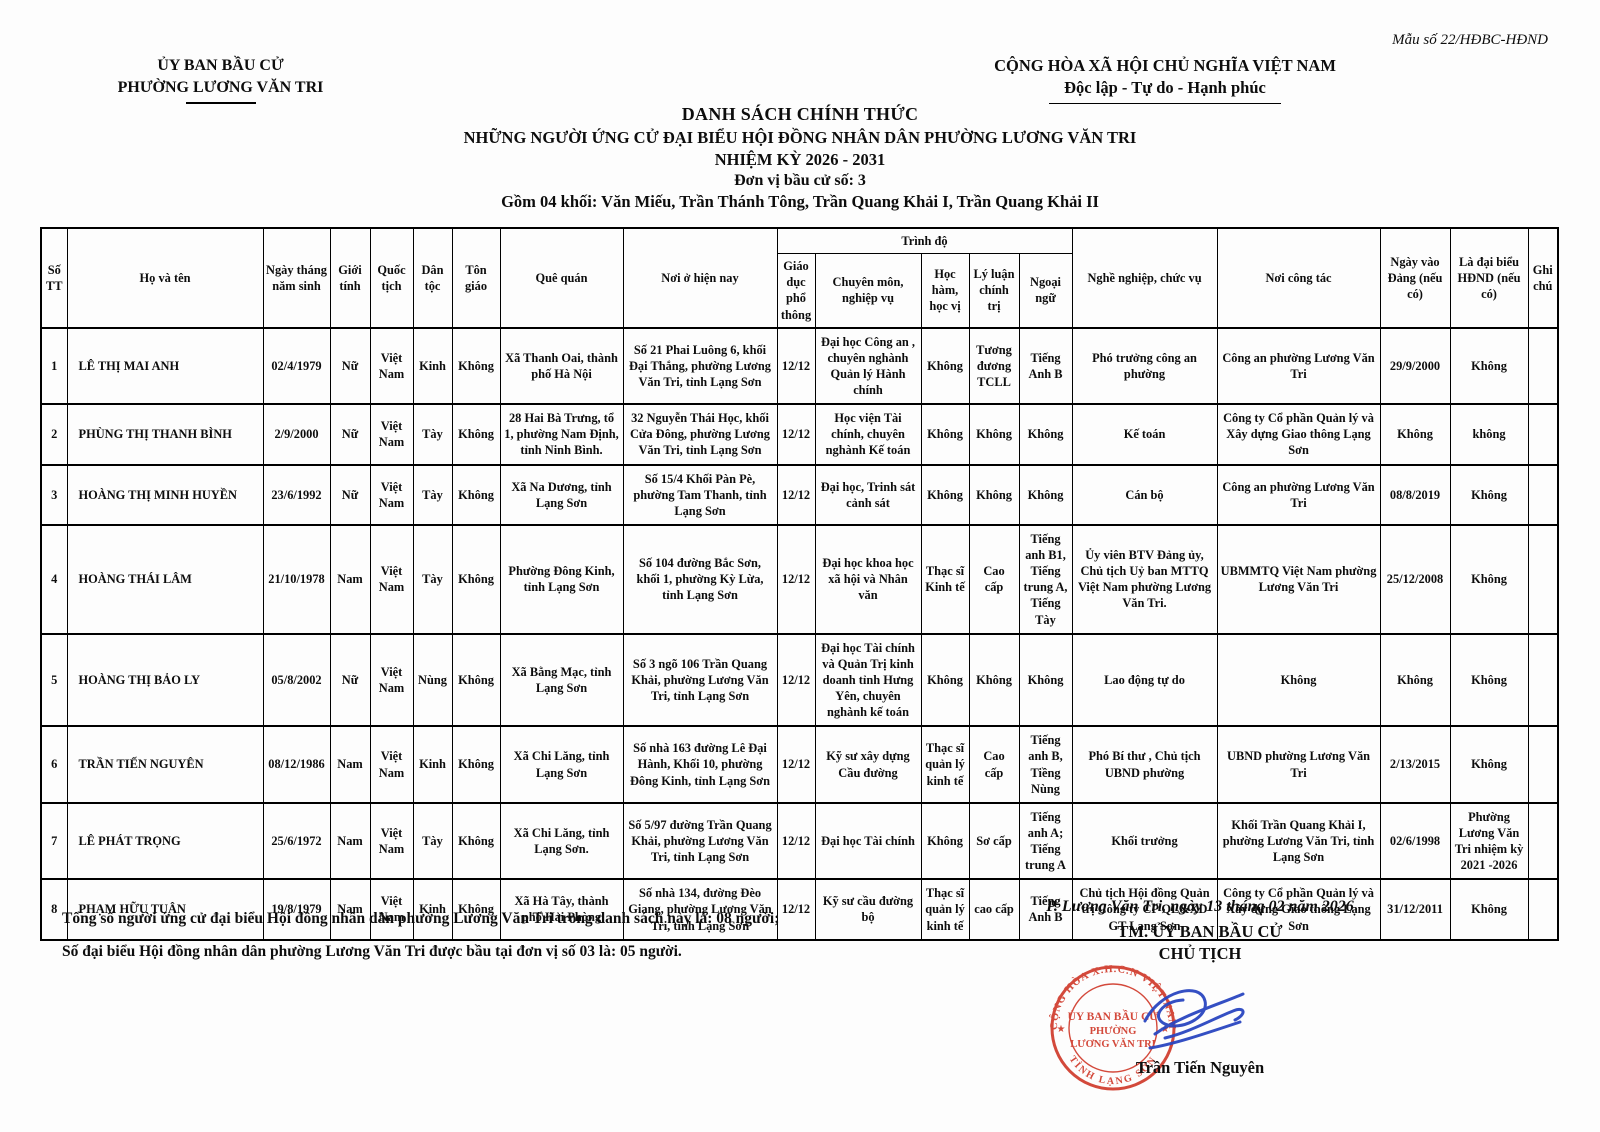  What do you see at coordinates (1298, 764) in the screenshot?
I see `cell-workplace: UBND phường Lương Văn Tri` at bounding box center [1298, 764].